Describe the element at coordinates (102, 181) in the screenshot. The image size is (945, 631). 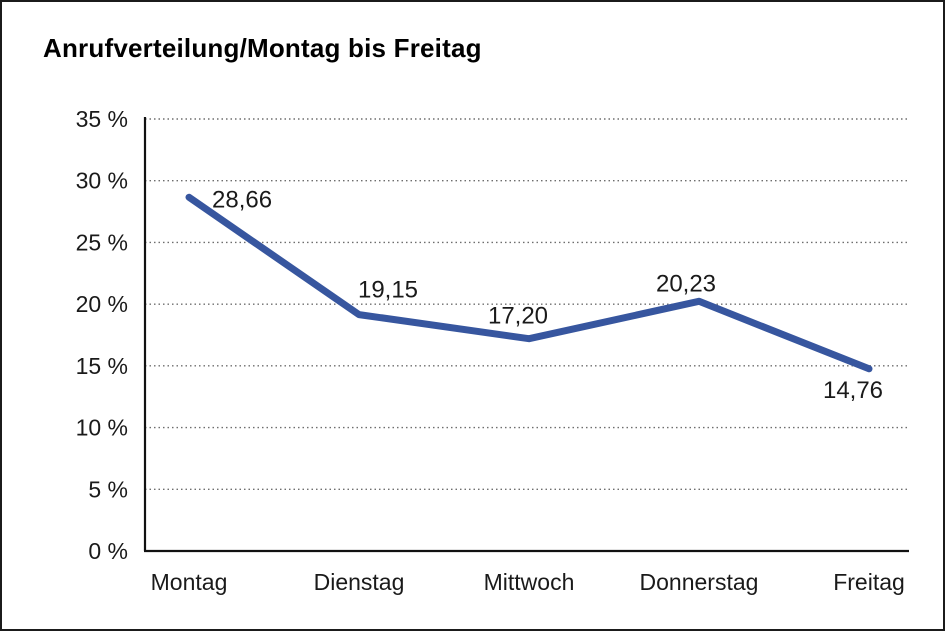
I see `y-tick-label: 30 %` at that location.